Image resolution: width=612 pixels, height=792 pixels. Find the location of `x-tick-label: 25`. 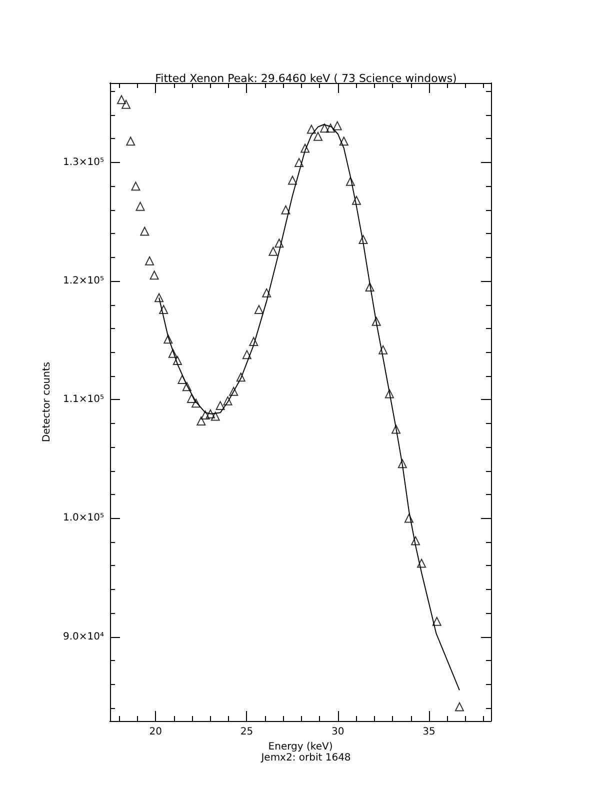

x-tick-label: 25 is located at coordinates (247, 732).